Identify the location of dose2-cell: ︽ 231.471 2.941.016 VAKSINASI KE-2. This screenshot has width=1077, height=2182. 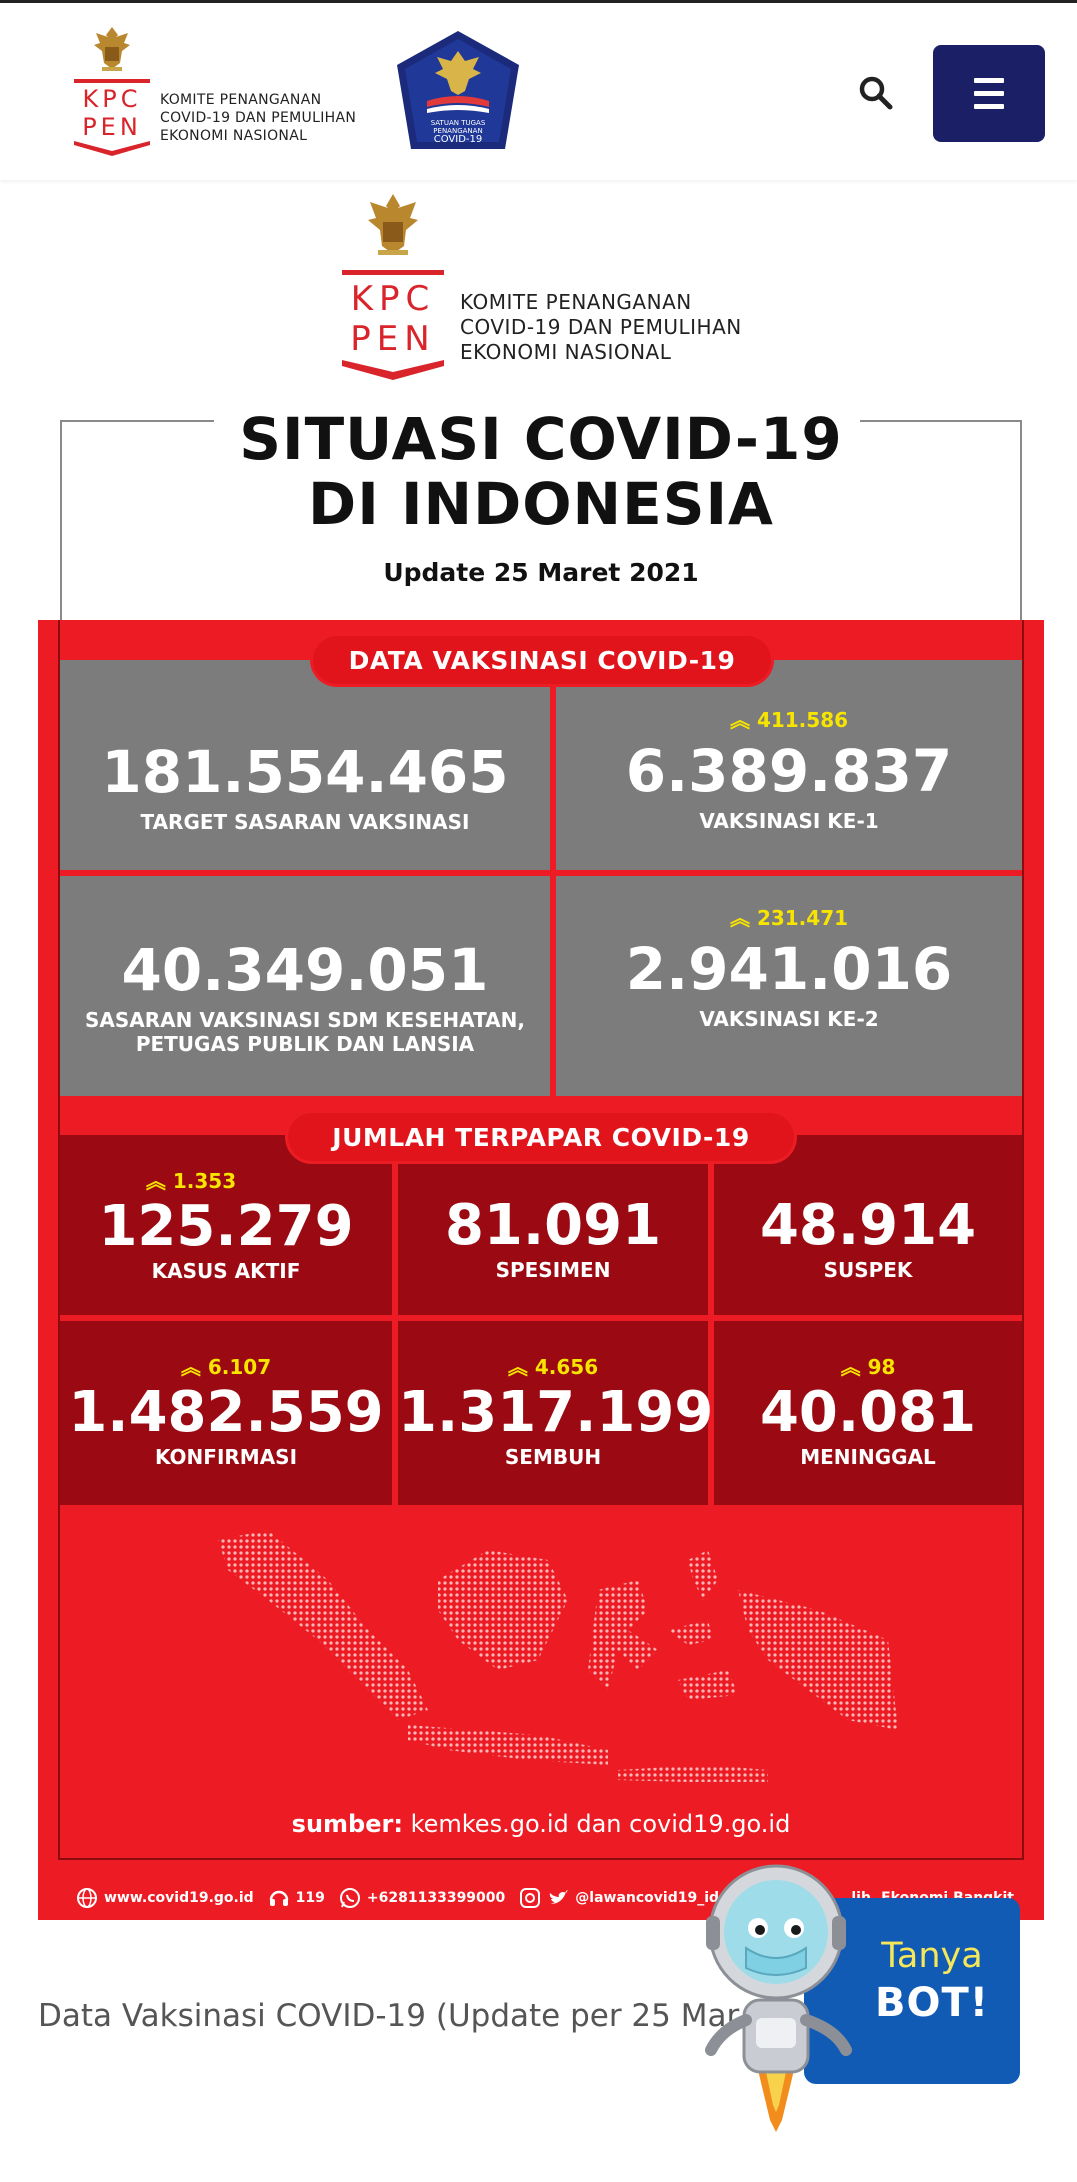
(789, 986).